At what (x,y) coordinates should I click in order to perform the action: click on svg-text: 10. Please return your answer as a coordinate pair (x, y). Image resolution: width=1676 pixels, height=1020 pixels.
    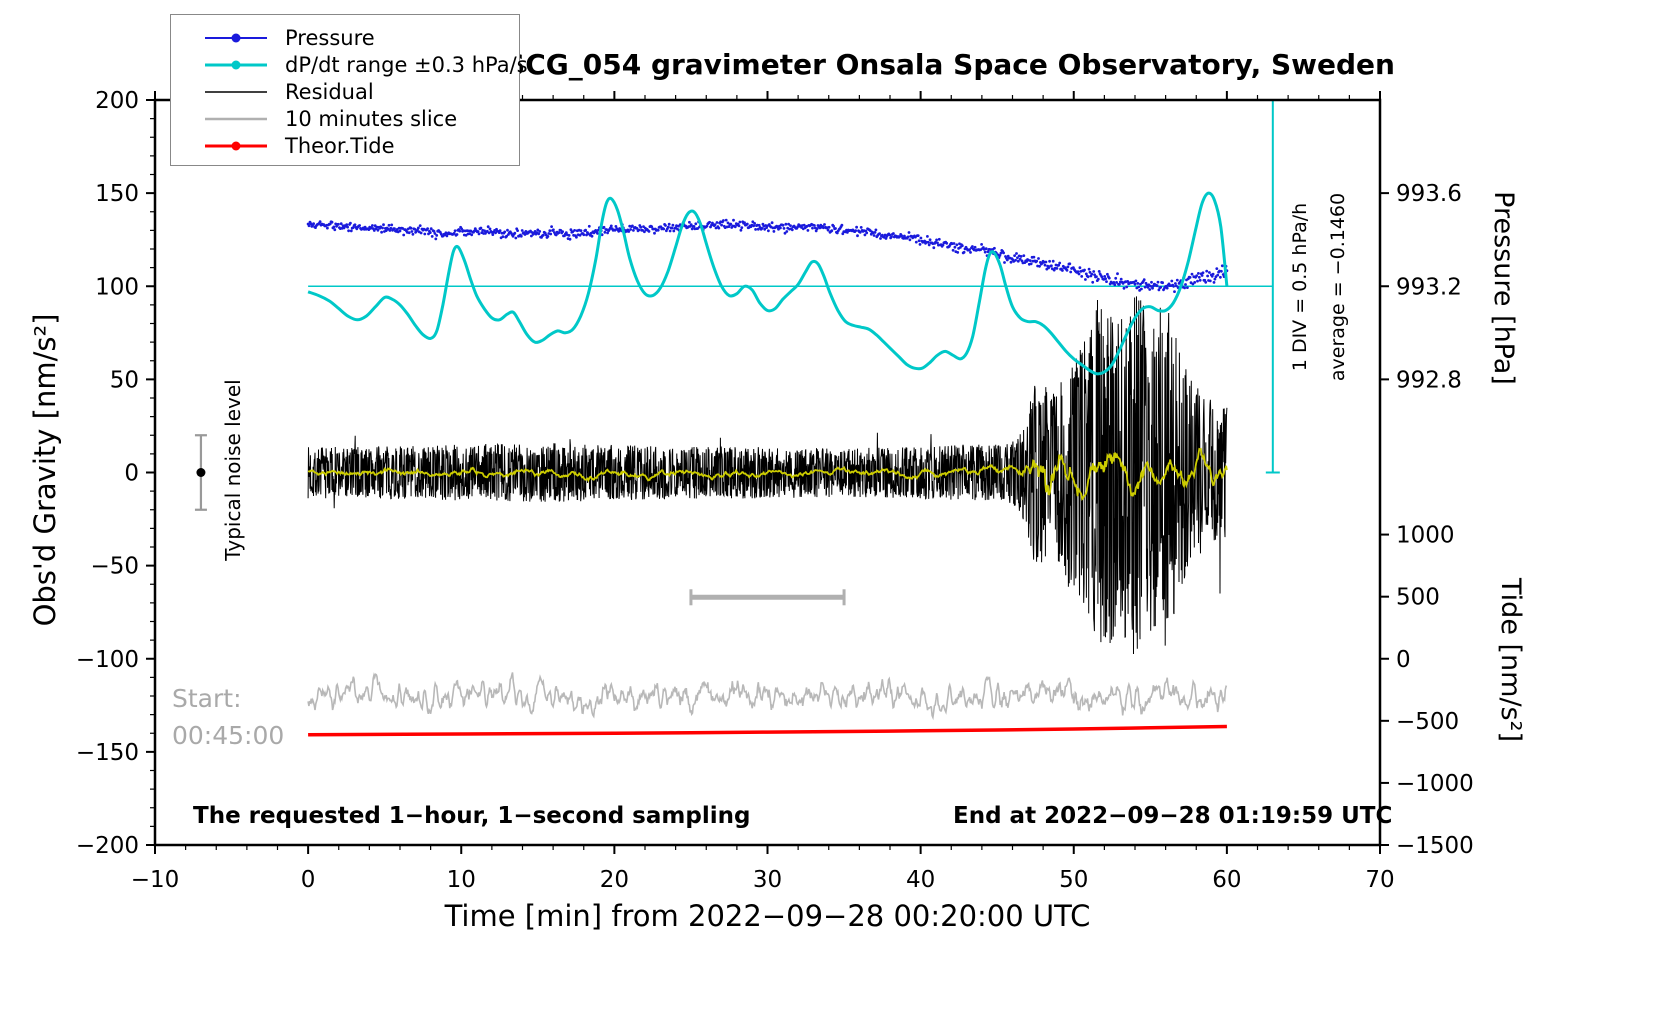
    Looking at the image, I should click on (461, 880).